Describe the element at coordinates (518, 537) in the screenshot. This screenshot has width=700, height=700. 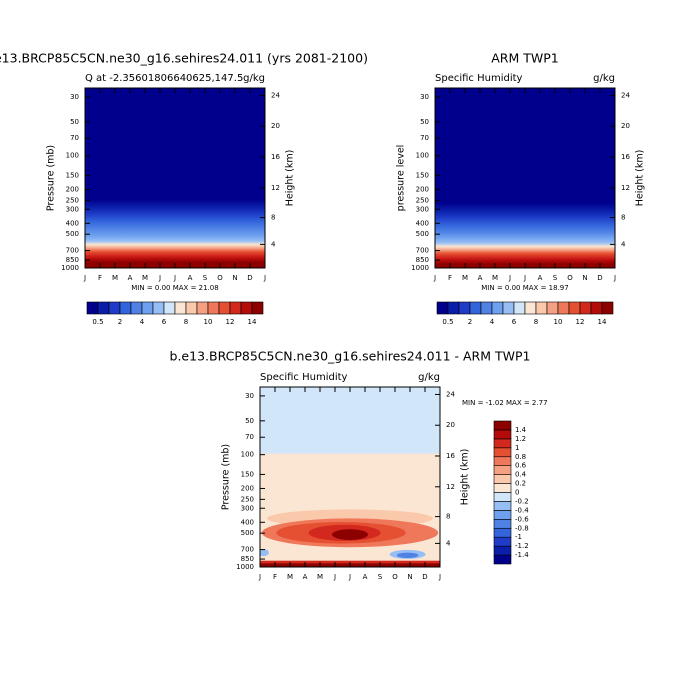
I see `colorbar-label: -1` at that location.